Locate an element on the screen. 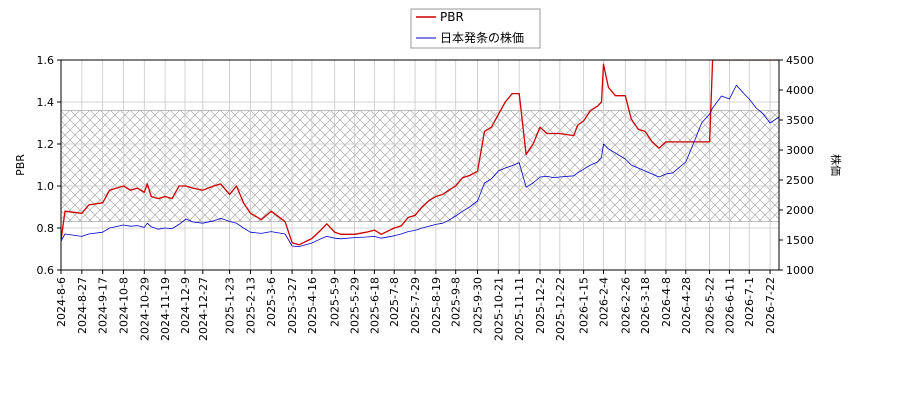 This screenshot has height=400, width=900. x-tick-label: 2026-7-22 is located at coordinates (770, 305).